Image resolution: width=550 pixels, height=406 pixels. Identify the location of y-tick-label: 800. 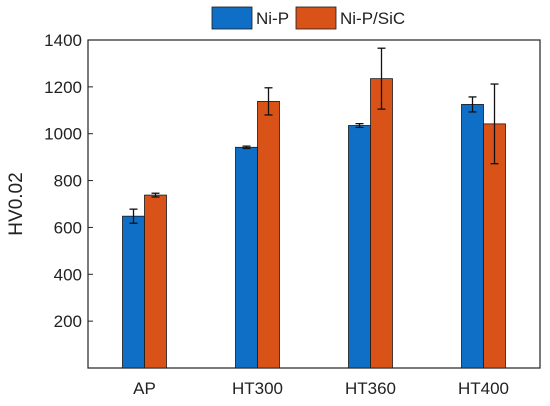
(68, 181).